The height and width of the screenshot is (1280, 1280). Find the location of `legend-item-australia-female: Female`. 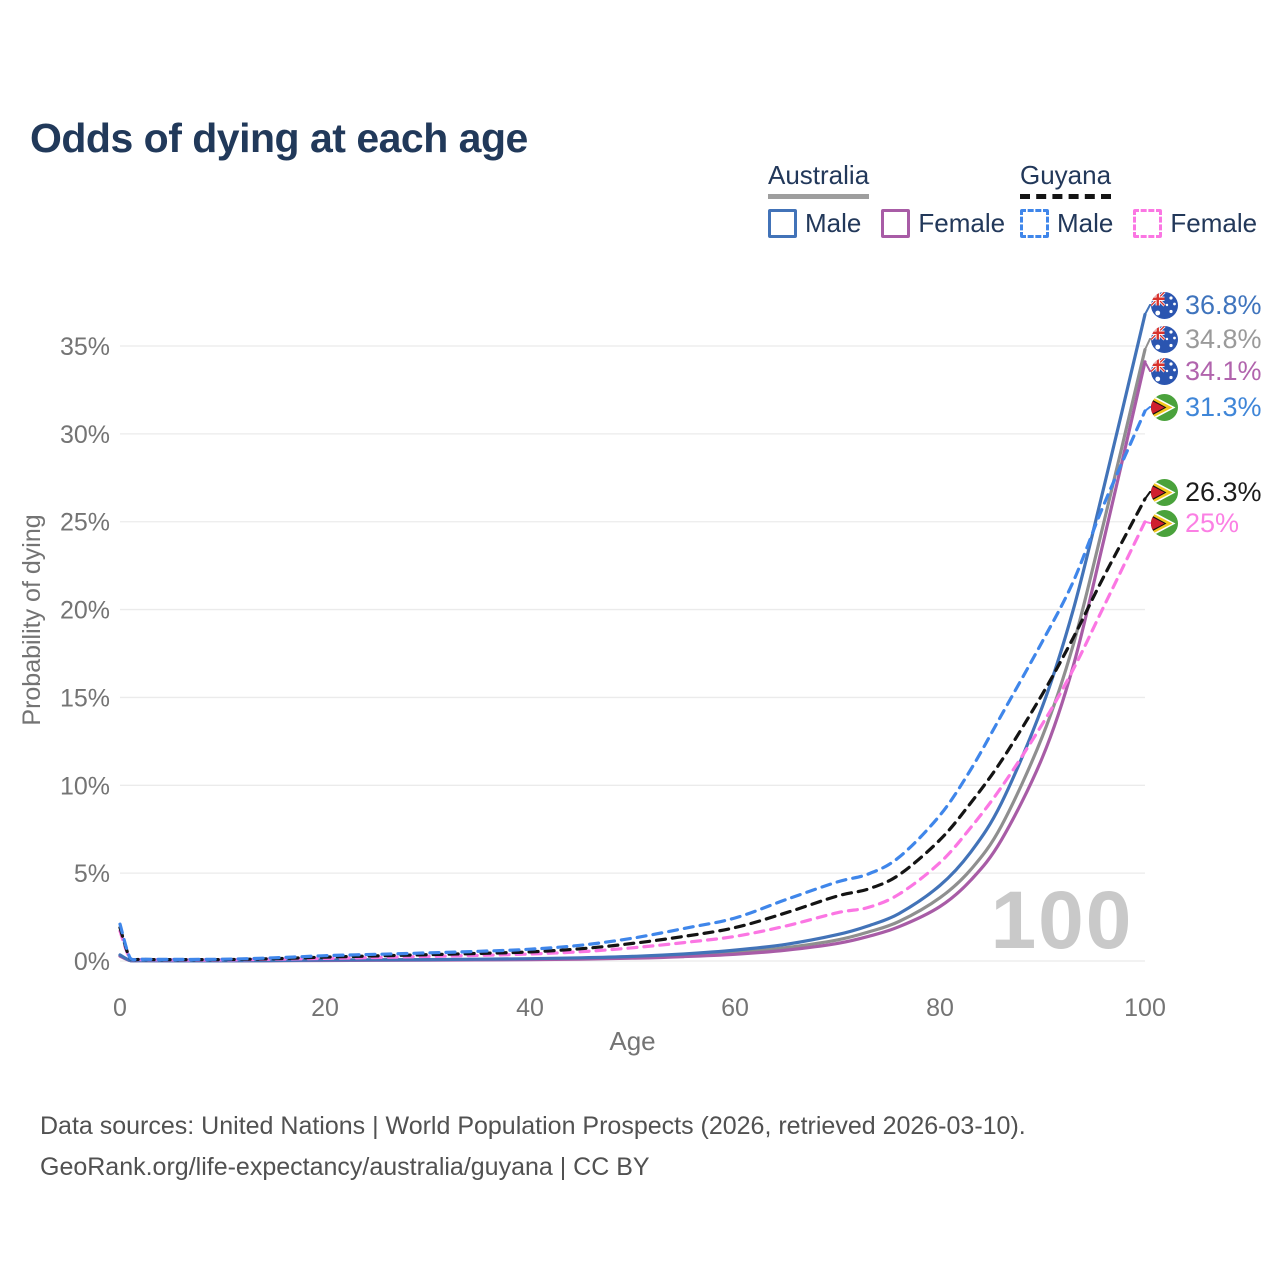

legend-item-australia-female: Female is located at coordinates (943, 223).